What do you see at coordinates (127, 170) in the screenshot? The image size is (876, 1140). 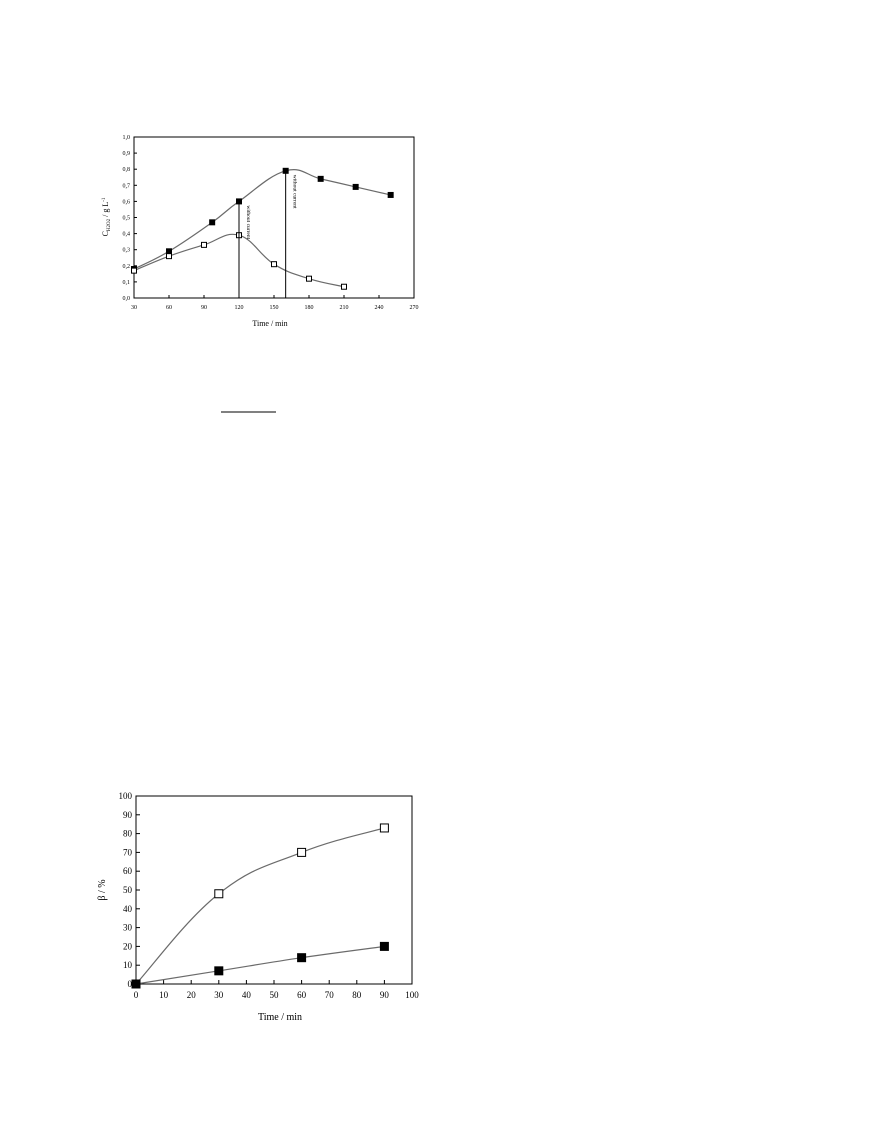 I see `y-tick-label: 0,8` at bounding box center [127, 170].